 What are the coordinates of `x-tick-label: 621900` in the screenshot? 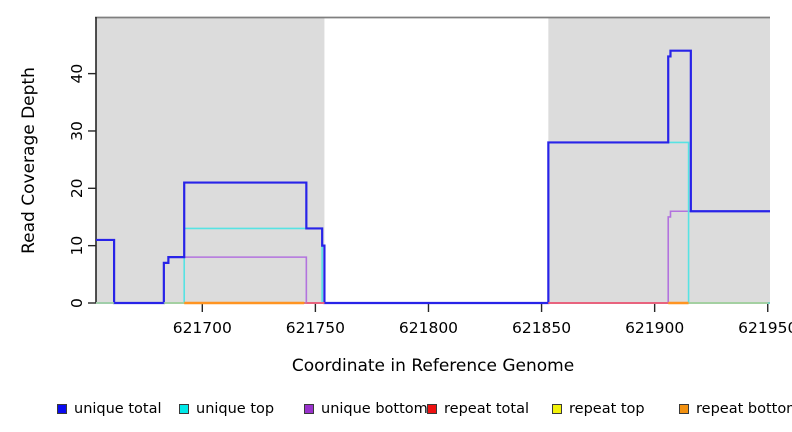 It's located at (654, 328).